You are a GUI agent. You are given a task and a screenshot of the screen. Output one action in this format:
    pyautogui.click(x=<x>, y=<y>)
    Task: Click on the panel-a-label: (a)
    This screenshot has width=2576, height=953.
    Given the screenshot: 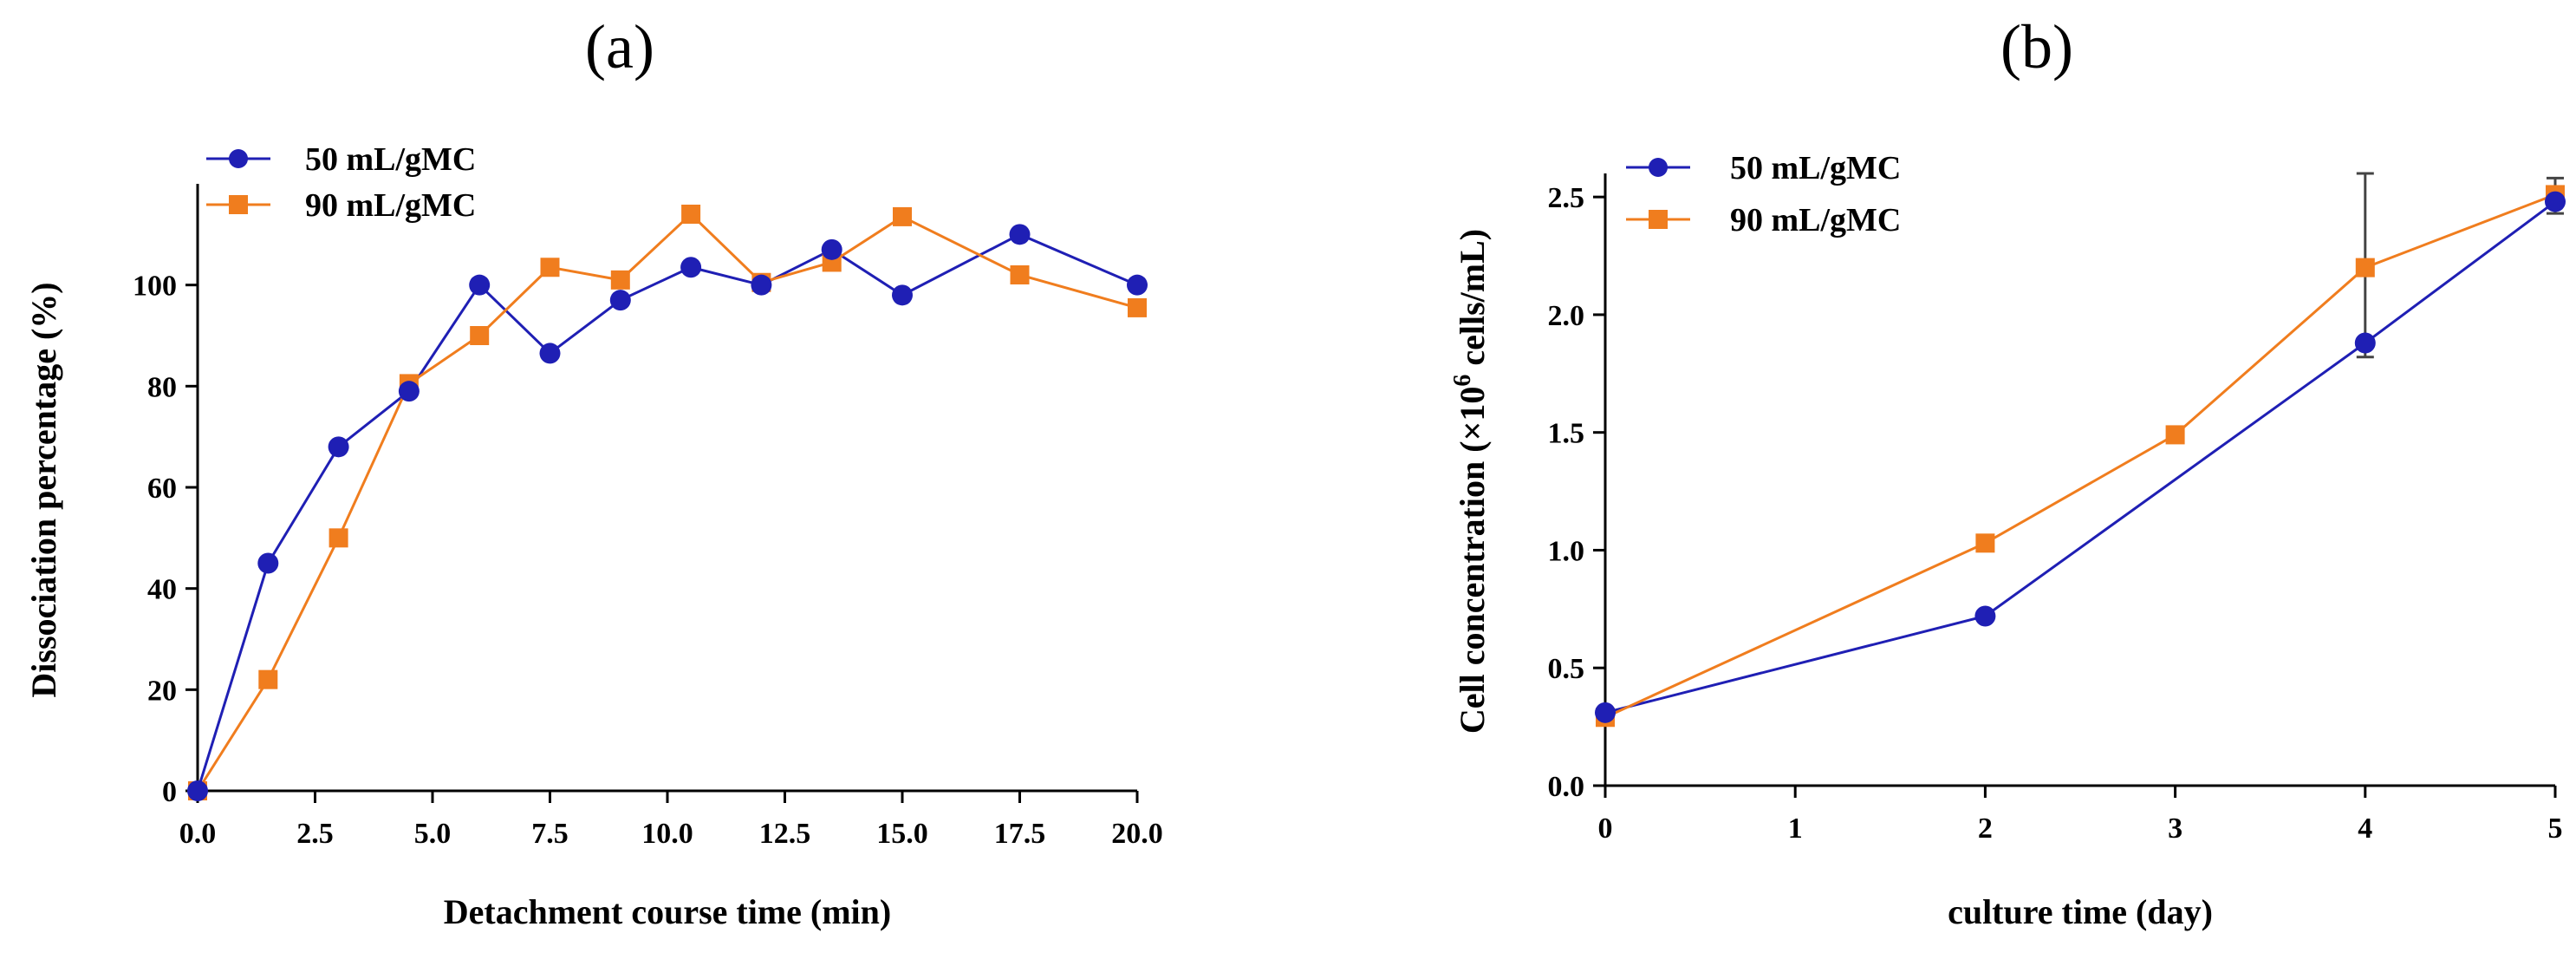 What is the action you would take?
    pyautogui.click(x=619, y=47)
    